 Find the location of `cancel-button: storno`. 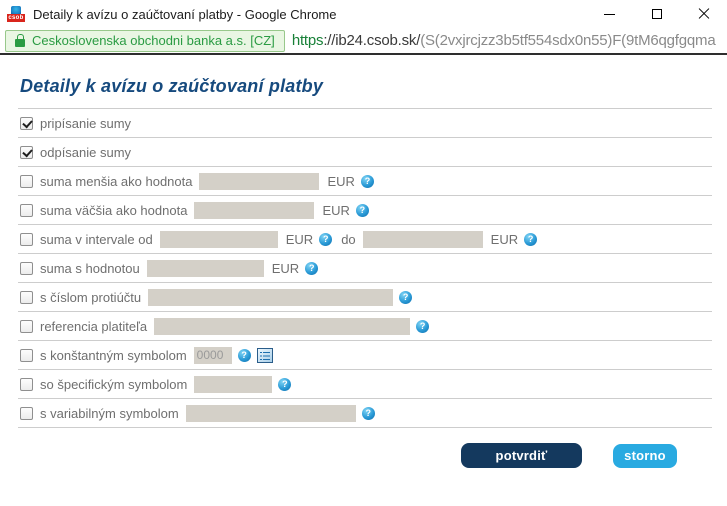

cancel-button: storno is located at coordinates (645, 455).